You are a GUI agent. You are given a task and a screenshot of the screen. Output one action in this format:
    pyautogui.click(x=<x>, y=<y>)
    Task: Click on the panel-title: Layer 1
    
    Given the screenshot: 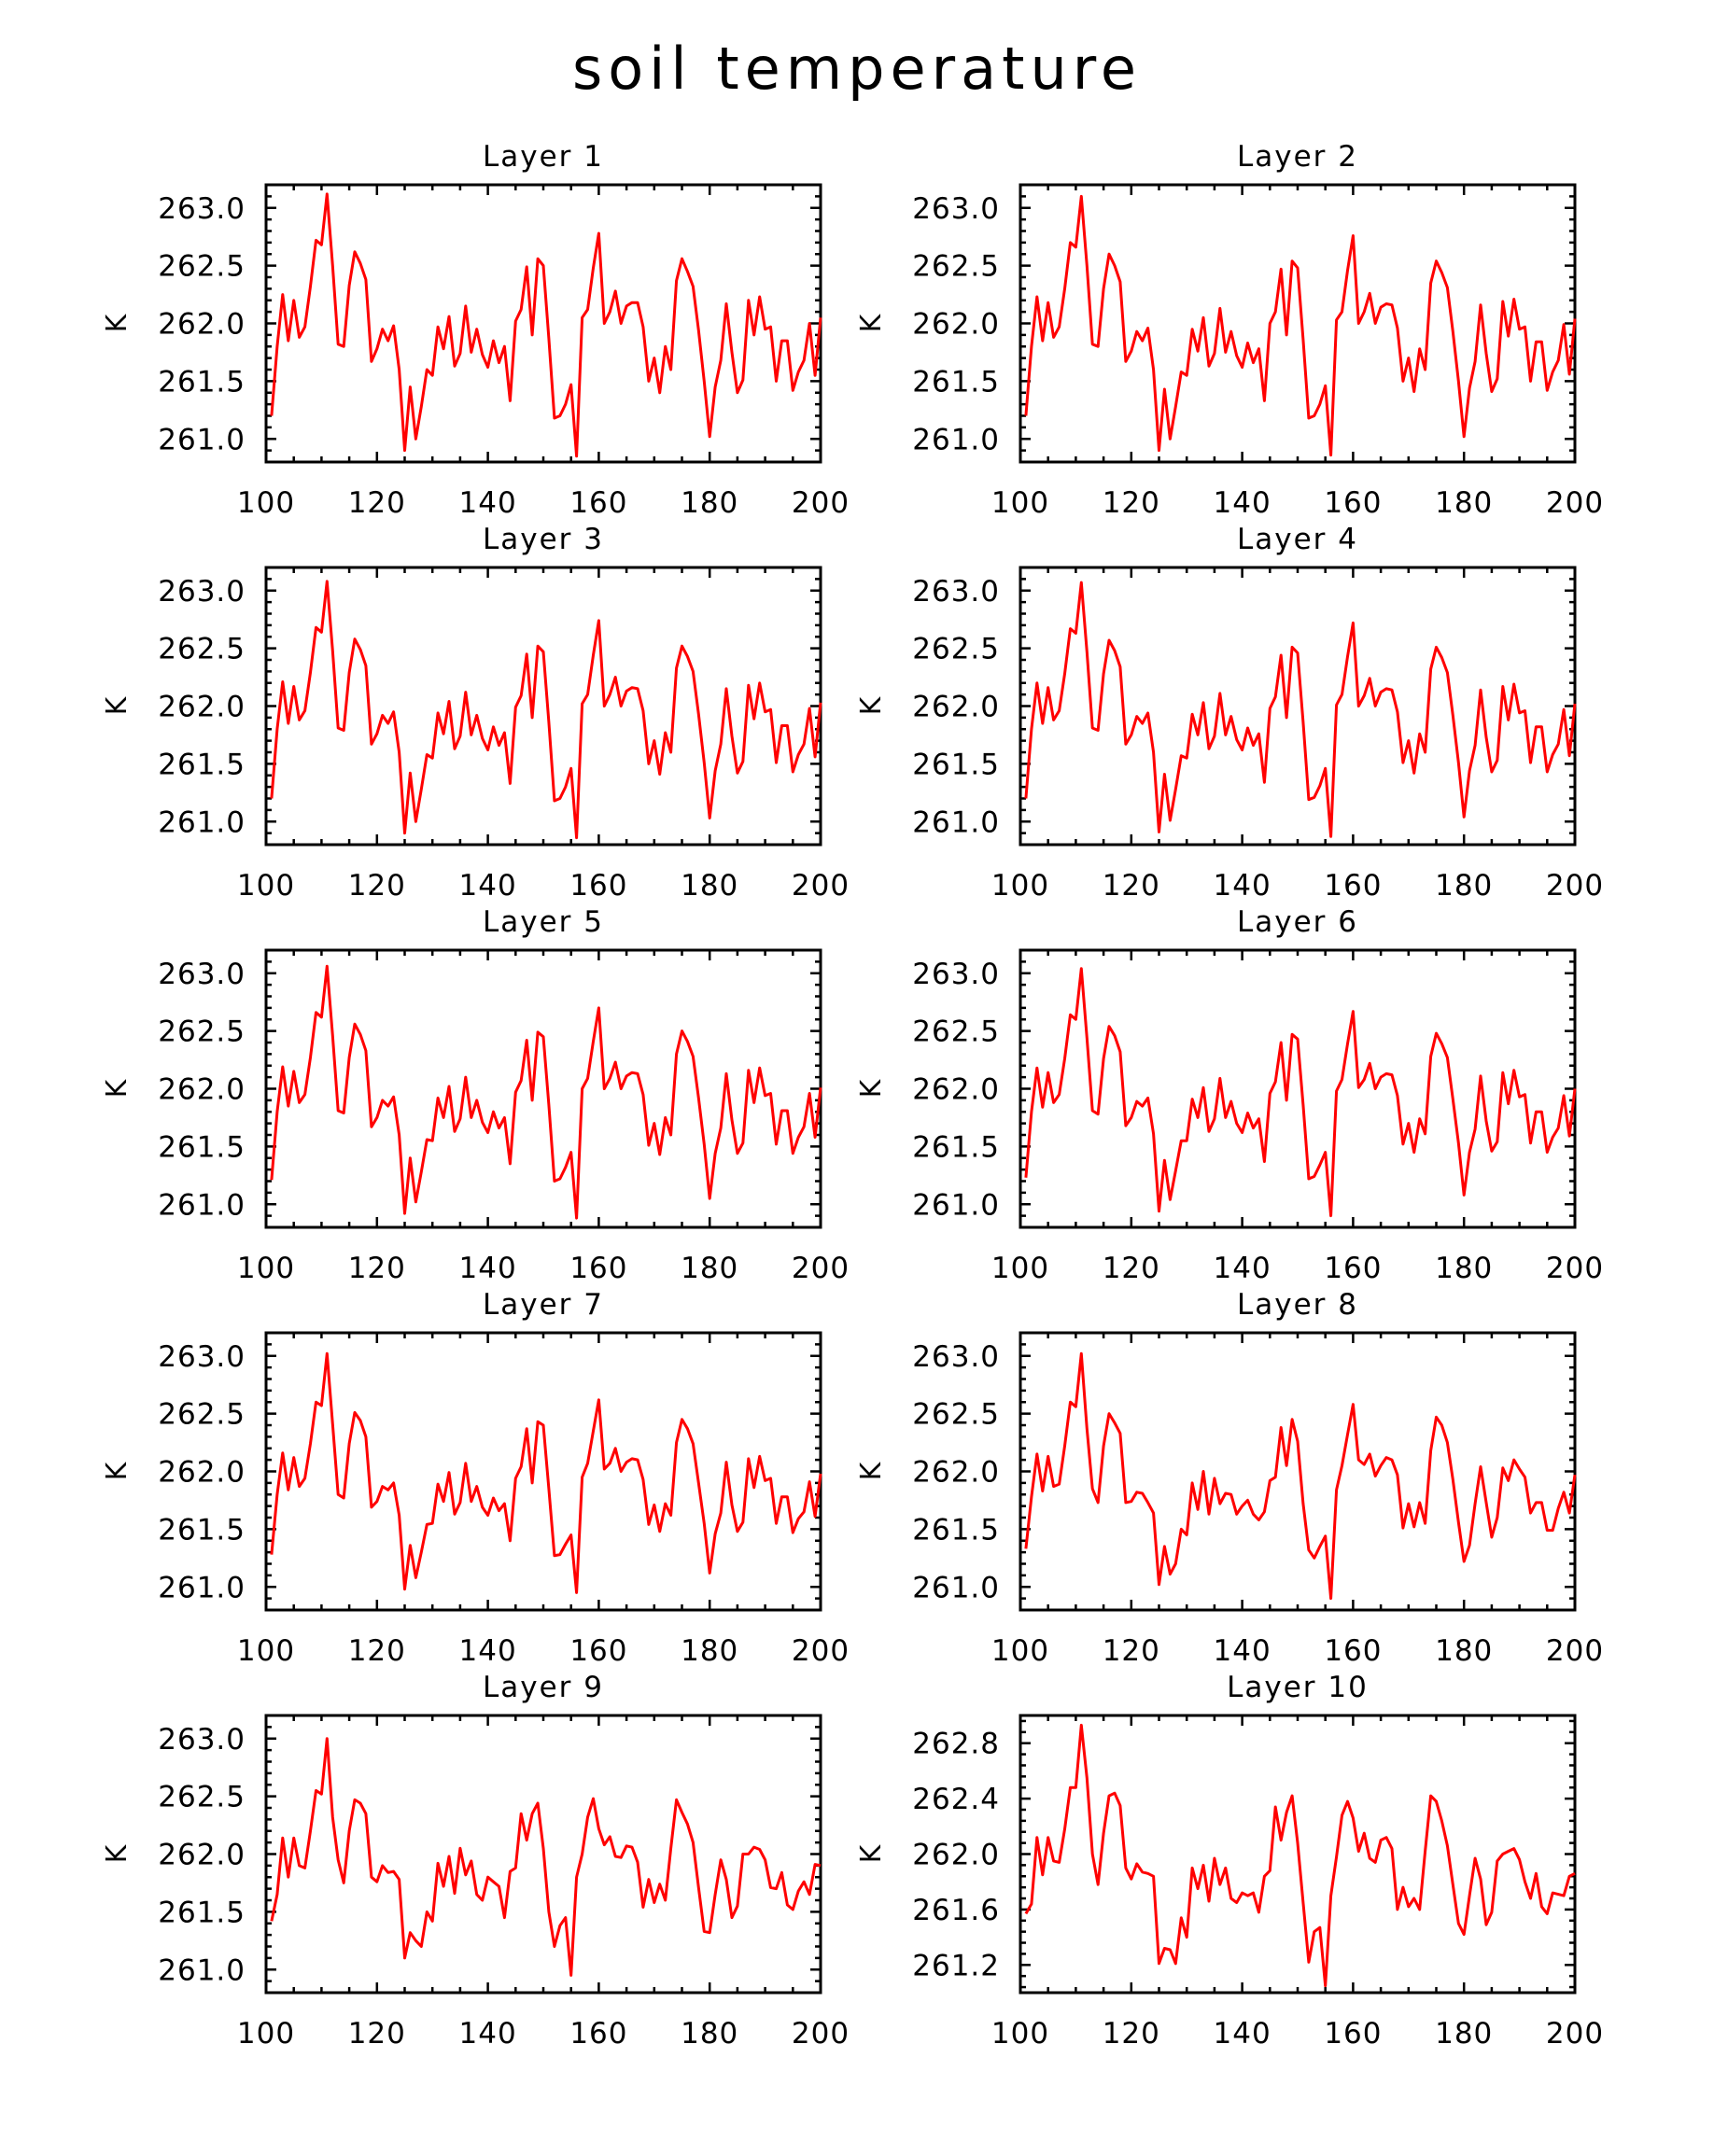 What is the action you would take?
    pyautogui.click(x=544, y=157)
    